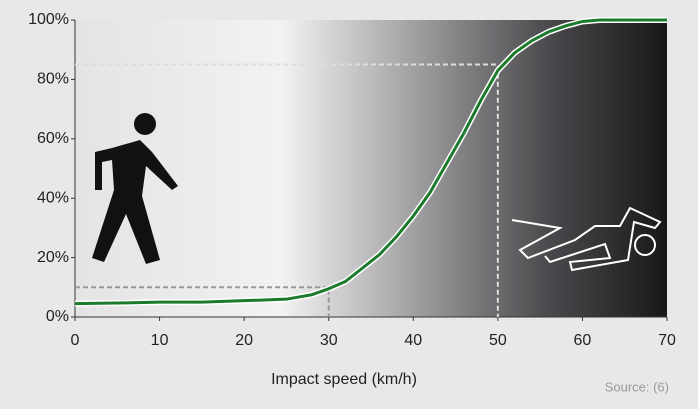 This screenshot has height=409, width=698. Describe the element at coordinates (413, 340) in the screenshot. I see `x-tick-label: 40` at that location.